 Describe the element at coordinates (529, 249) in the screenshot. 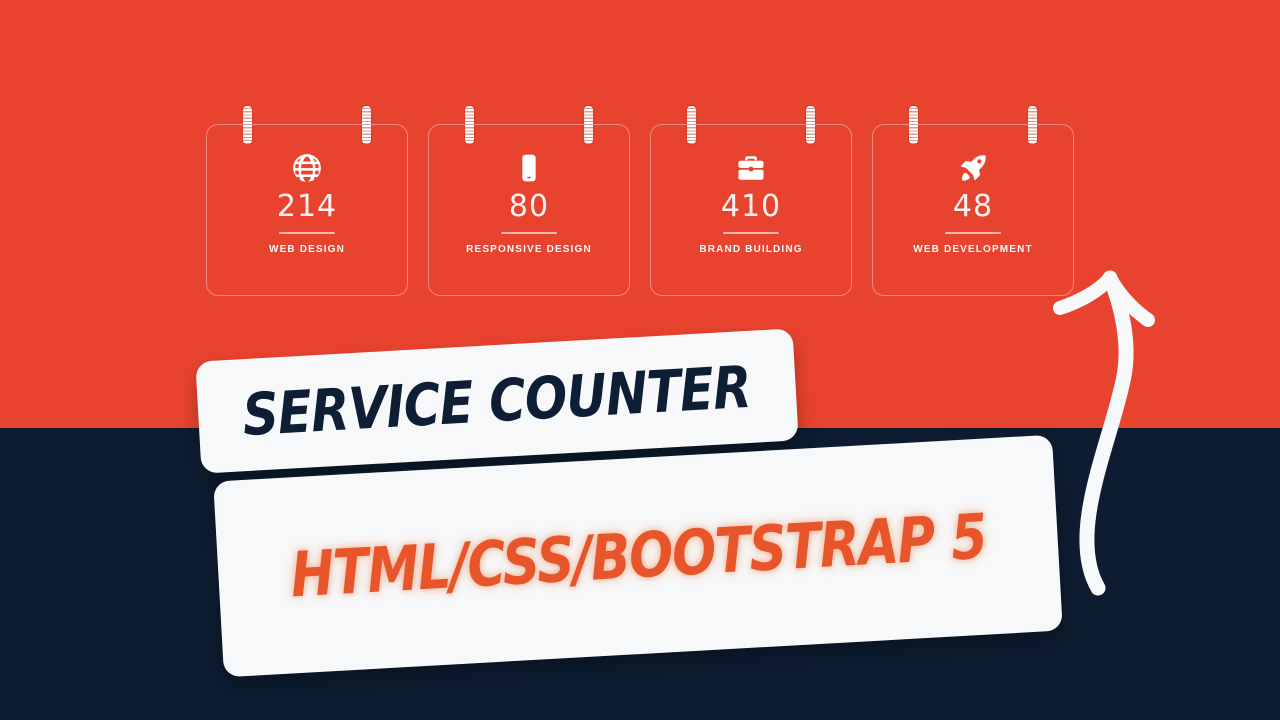

I see `counter-label: RESPONSIVE DESIGN` at that location.